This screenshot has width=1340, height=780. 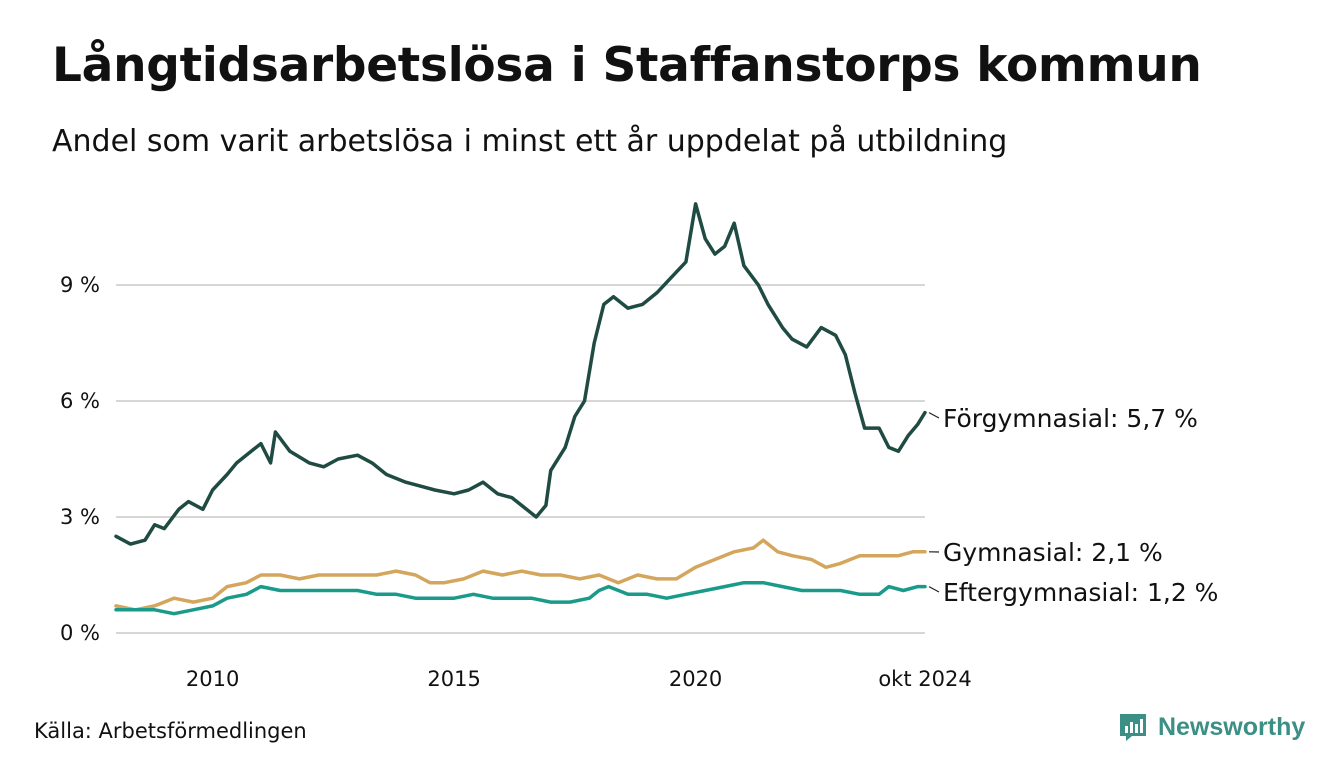 I want to click on x-tick-label: okt 2024, so click(x=924, y=679).